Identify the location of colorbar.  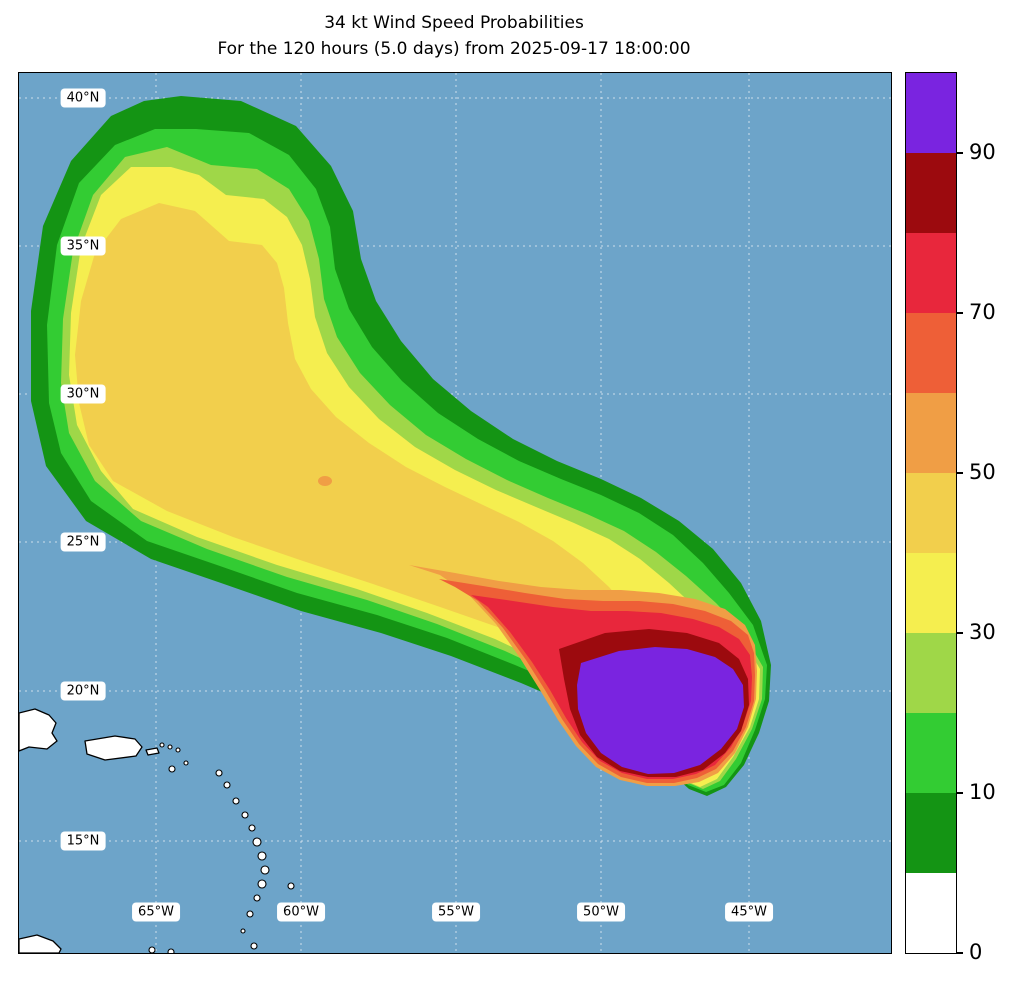
(931, 513).